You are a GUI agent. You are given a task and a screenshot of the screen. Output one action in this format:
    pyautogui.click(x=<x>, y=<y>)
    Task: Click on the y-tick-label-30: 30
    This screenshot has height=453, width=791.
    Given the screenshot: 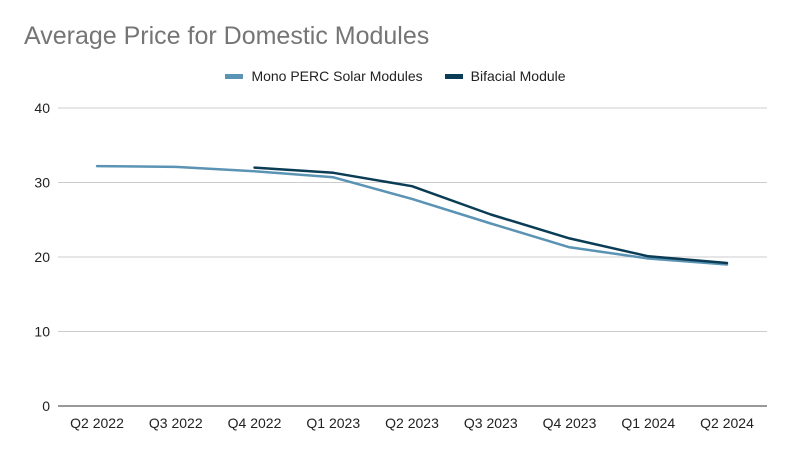 What is the action you would take?
    pyautogui.click(x=42, y=183)
    